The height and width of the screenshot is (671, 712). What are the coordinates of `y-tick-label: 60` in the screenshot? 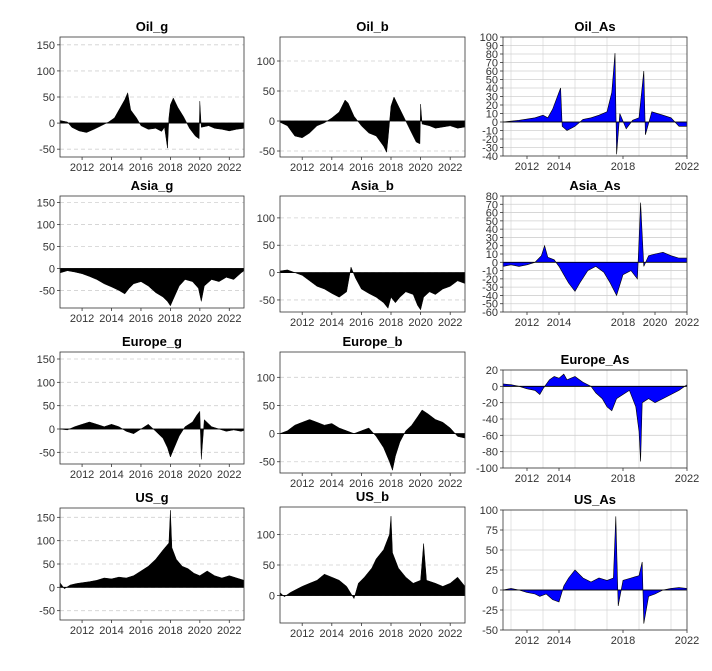 It's located at (492, 72).